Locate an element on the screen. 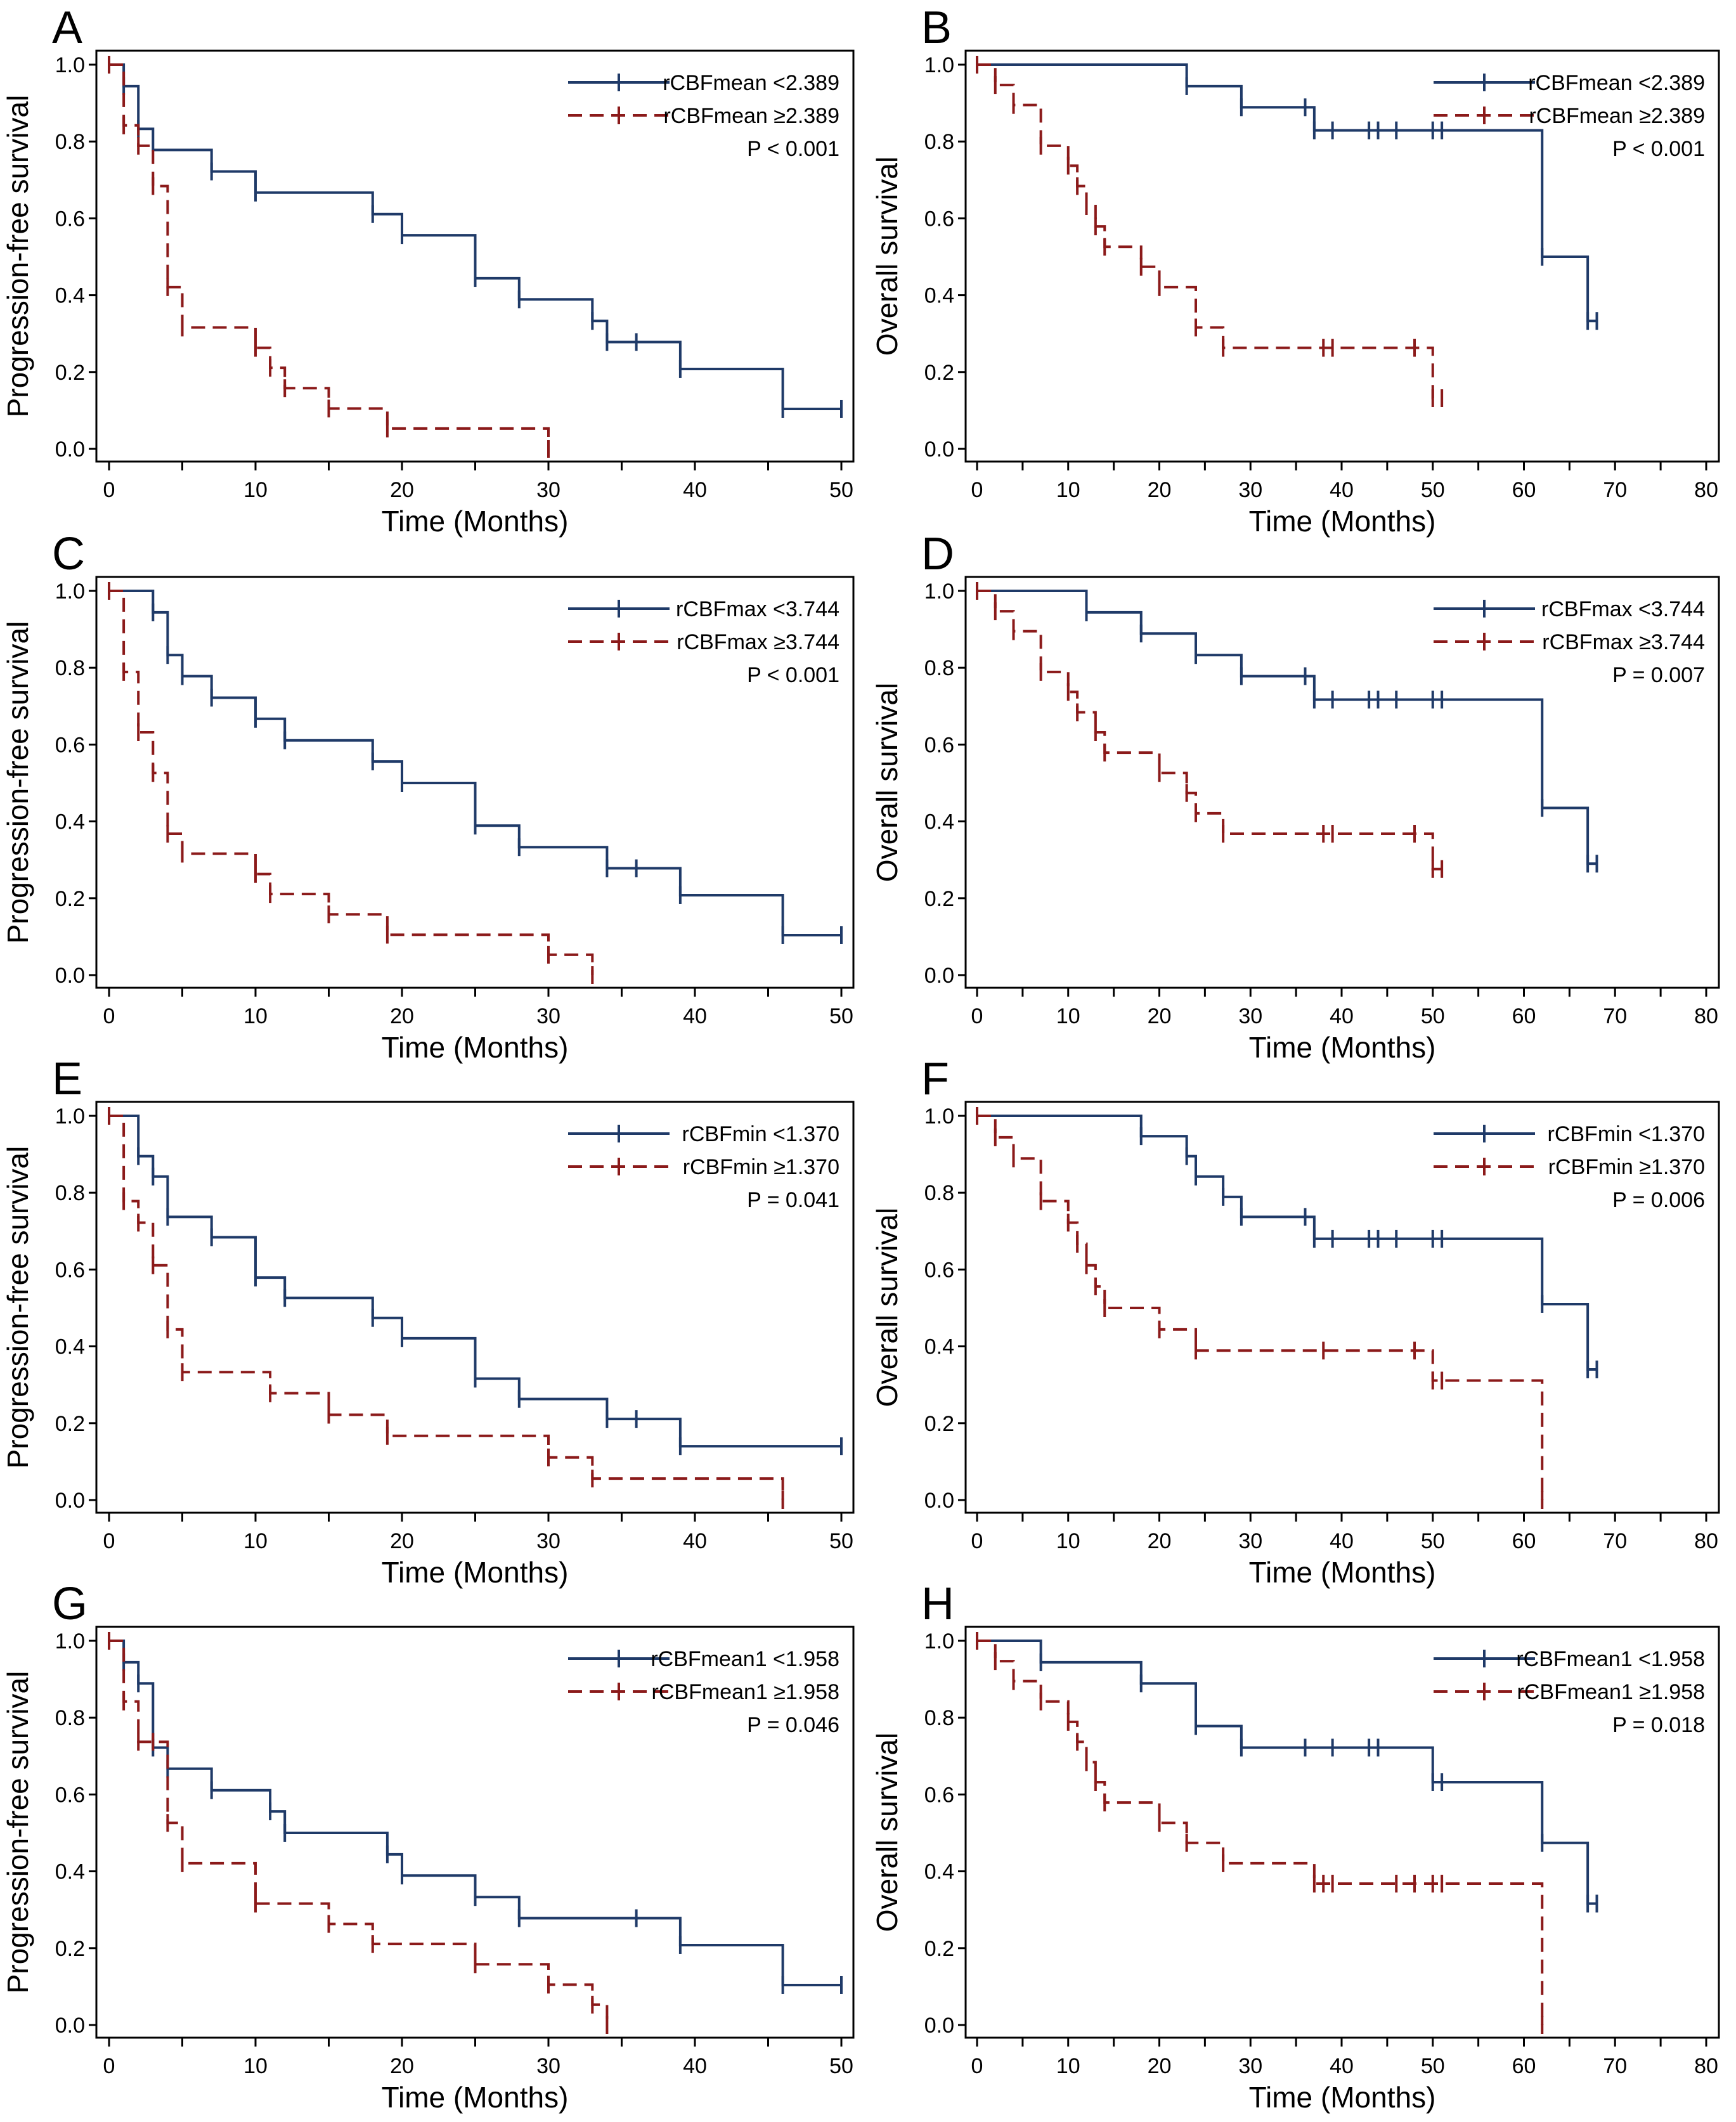 The image size is (1736, 2122). legend-label: rCBFmean ≥2.389 is located at coordinates (751, 116).